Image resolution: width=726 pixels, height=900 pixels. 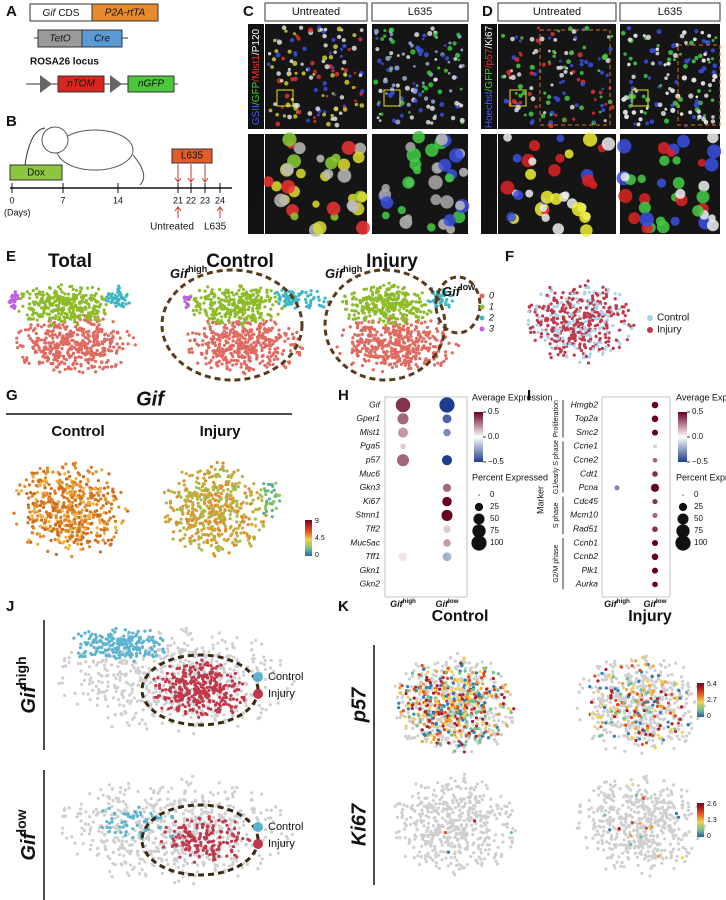 I want to click on panel-letter: B, so click(x=11, y=121).